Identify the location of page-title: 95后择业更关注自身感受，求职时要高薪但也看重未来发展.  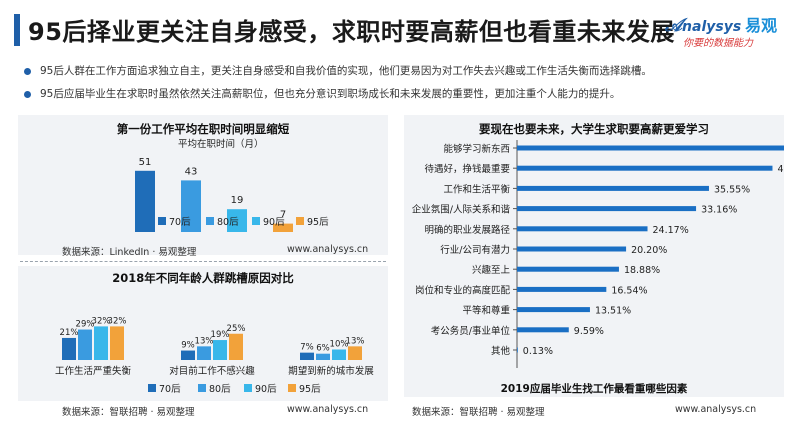
(351, 32).